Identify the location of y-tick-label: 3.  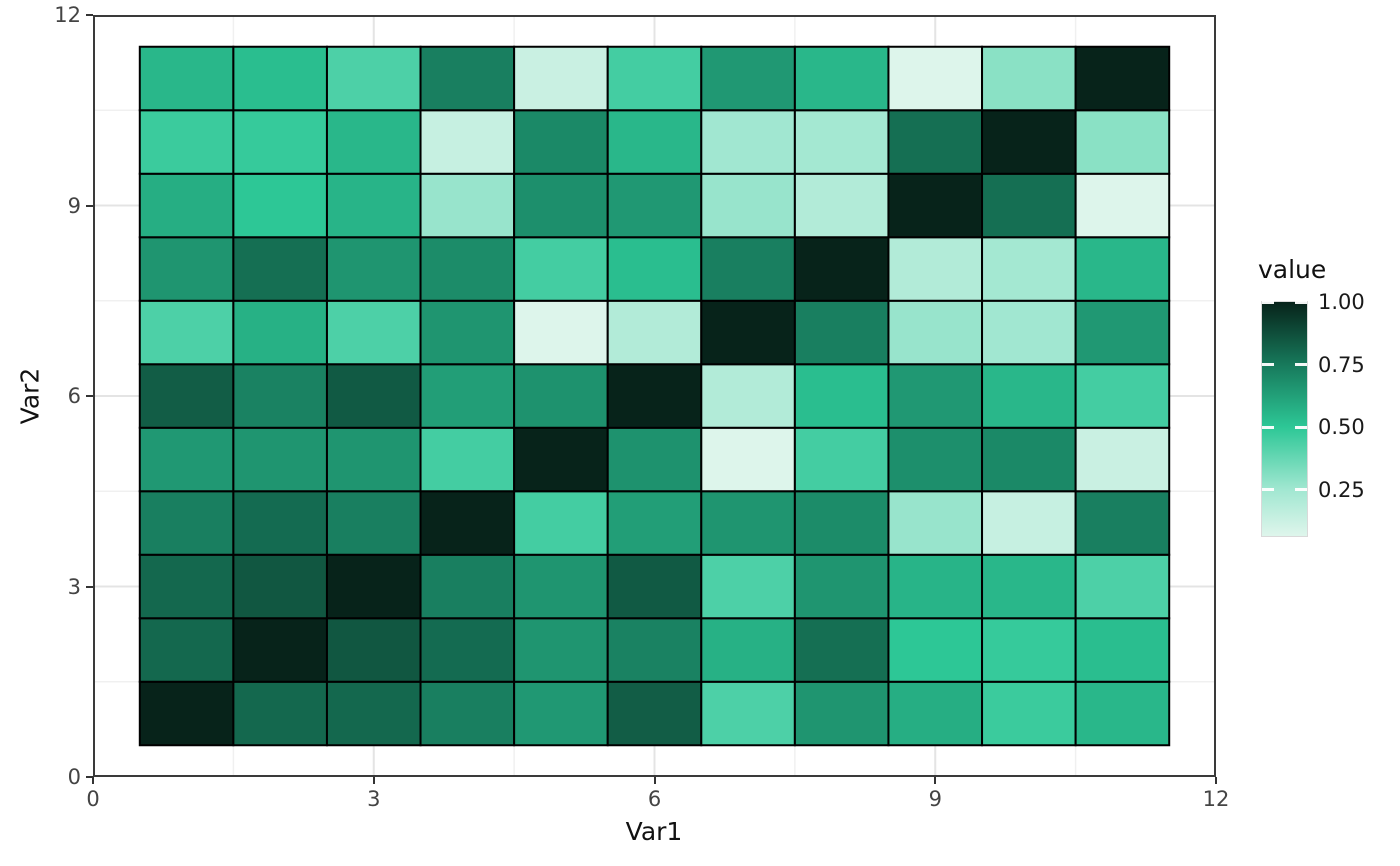
(74, 586).